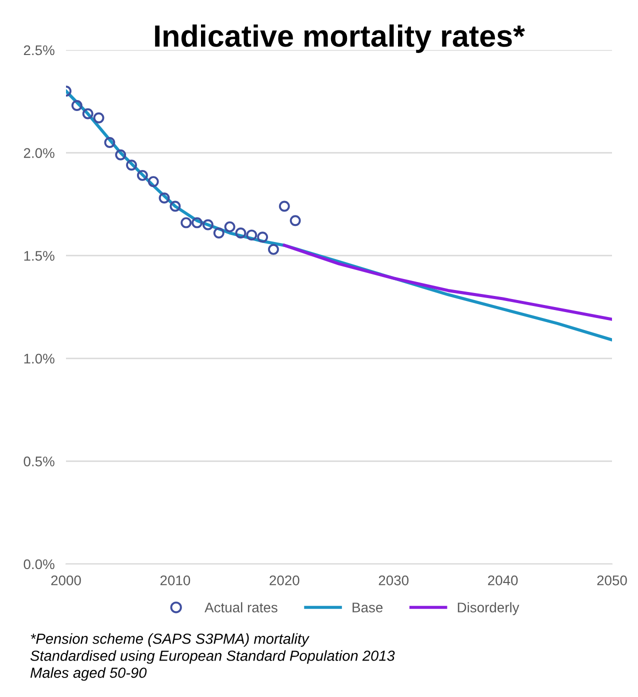  I want to click on x-tick-label: 2010, so click(175, 580).